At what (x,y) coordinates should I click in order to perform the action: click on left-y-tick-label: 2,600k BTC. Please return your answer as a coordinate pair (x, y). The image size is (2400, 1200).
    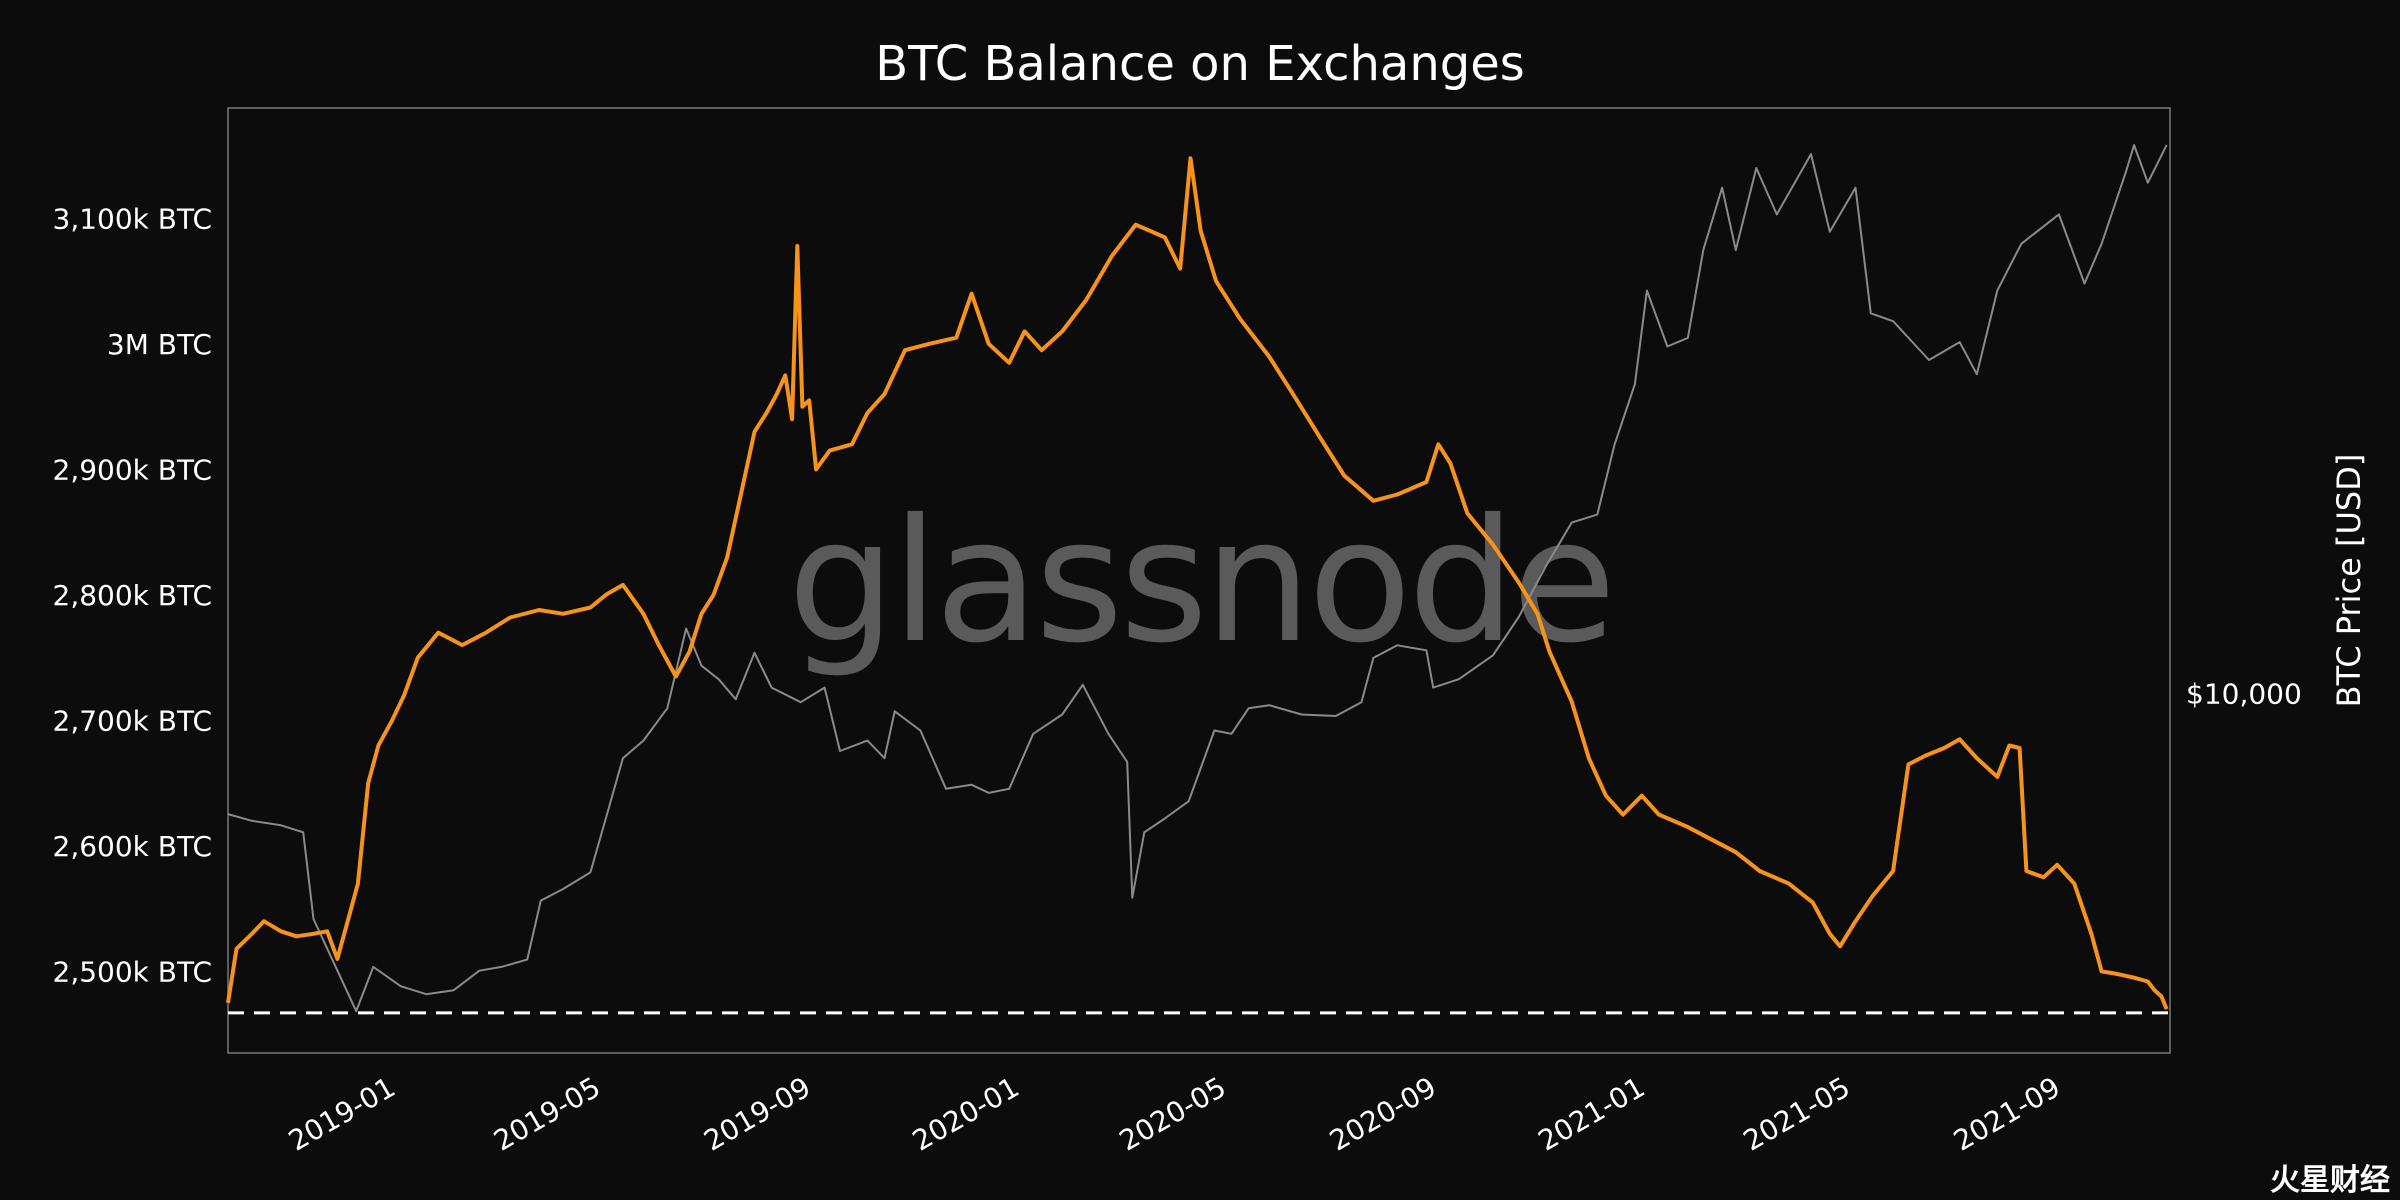
    Looking at the image, I should click on (133, 846).